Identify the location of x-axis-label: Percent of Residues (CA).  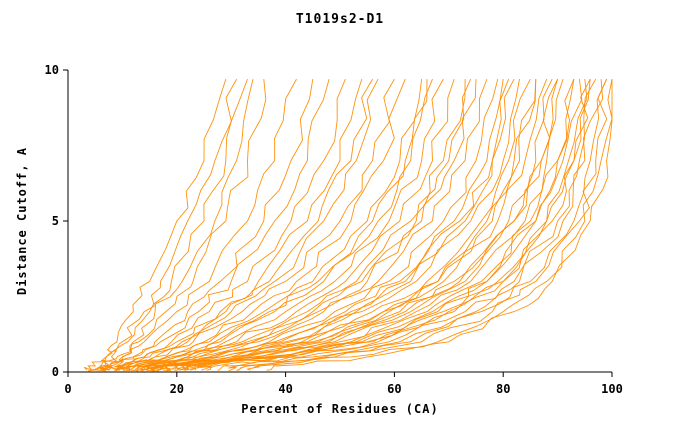
(340, 409).